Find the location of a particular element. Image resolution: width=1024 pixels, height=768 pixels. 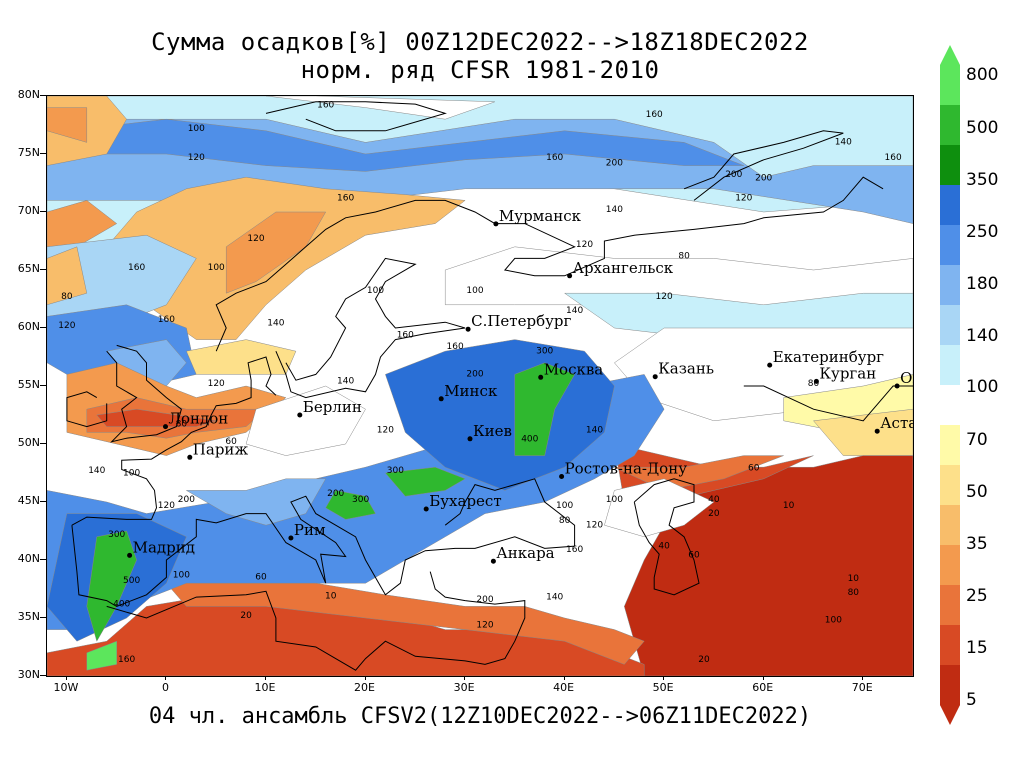

colorbar-label: 250 is located at coordinates (982, 232).